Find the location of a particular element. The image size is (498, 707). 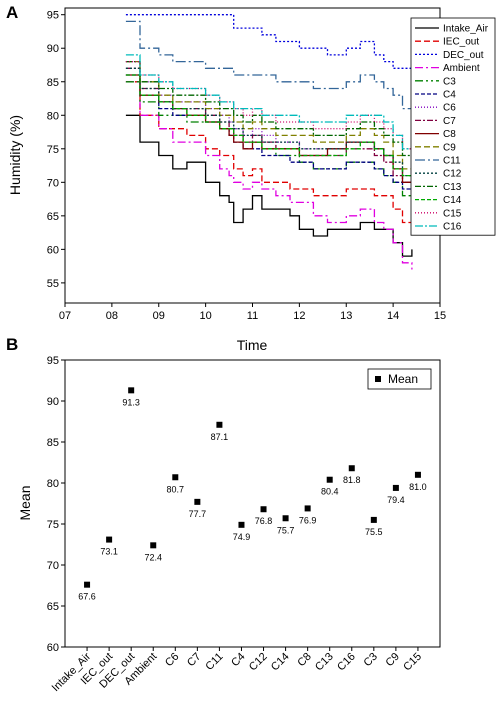

legend-label-c9: C9 is located at coordinates (449, 147).